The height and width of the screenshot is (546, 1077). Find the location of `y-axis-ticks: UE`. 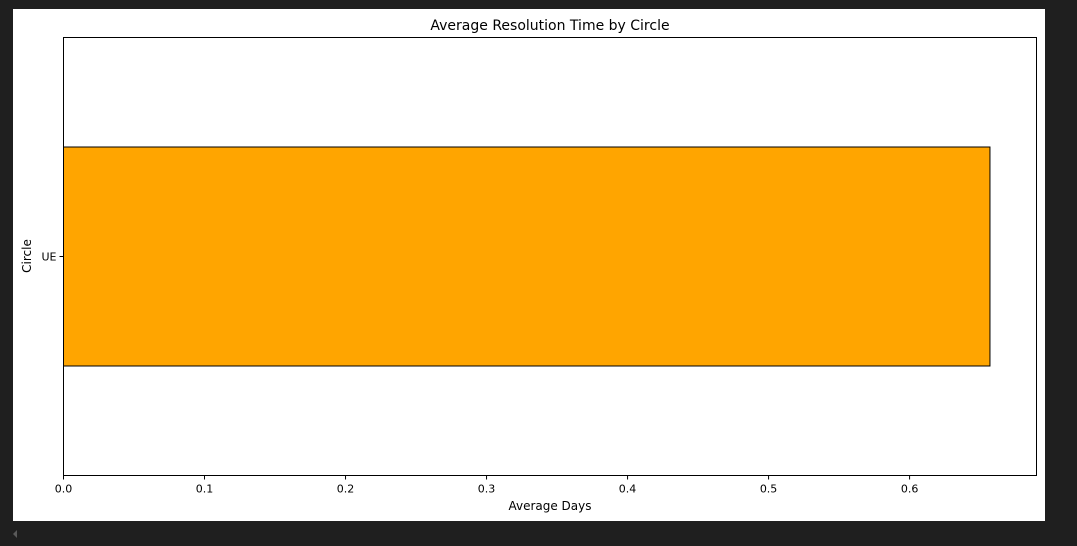

y-axis-ticks: UE is located at coordinates (52, 257).